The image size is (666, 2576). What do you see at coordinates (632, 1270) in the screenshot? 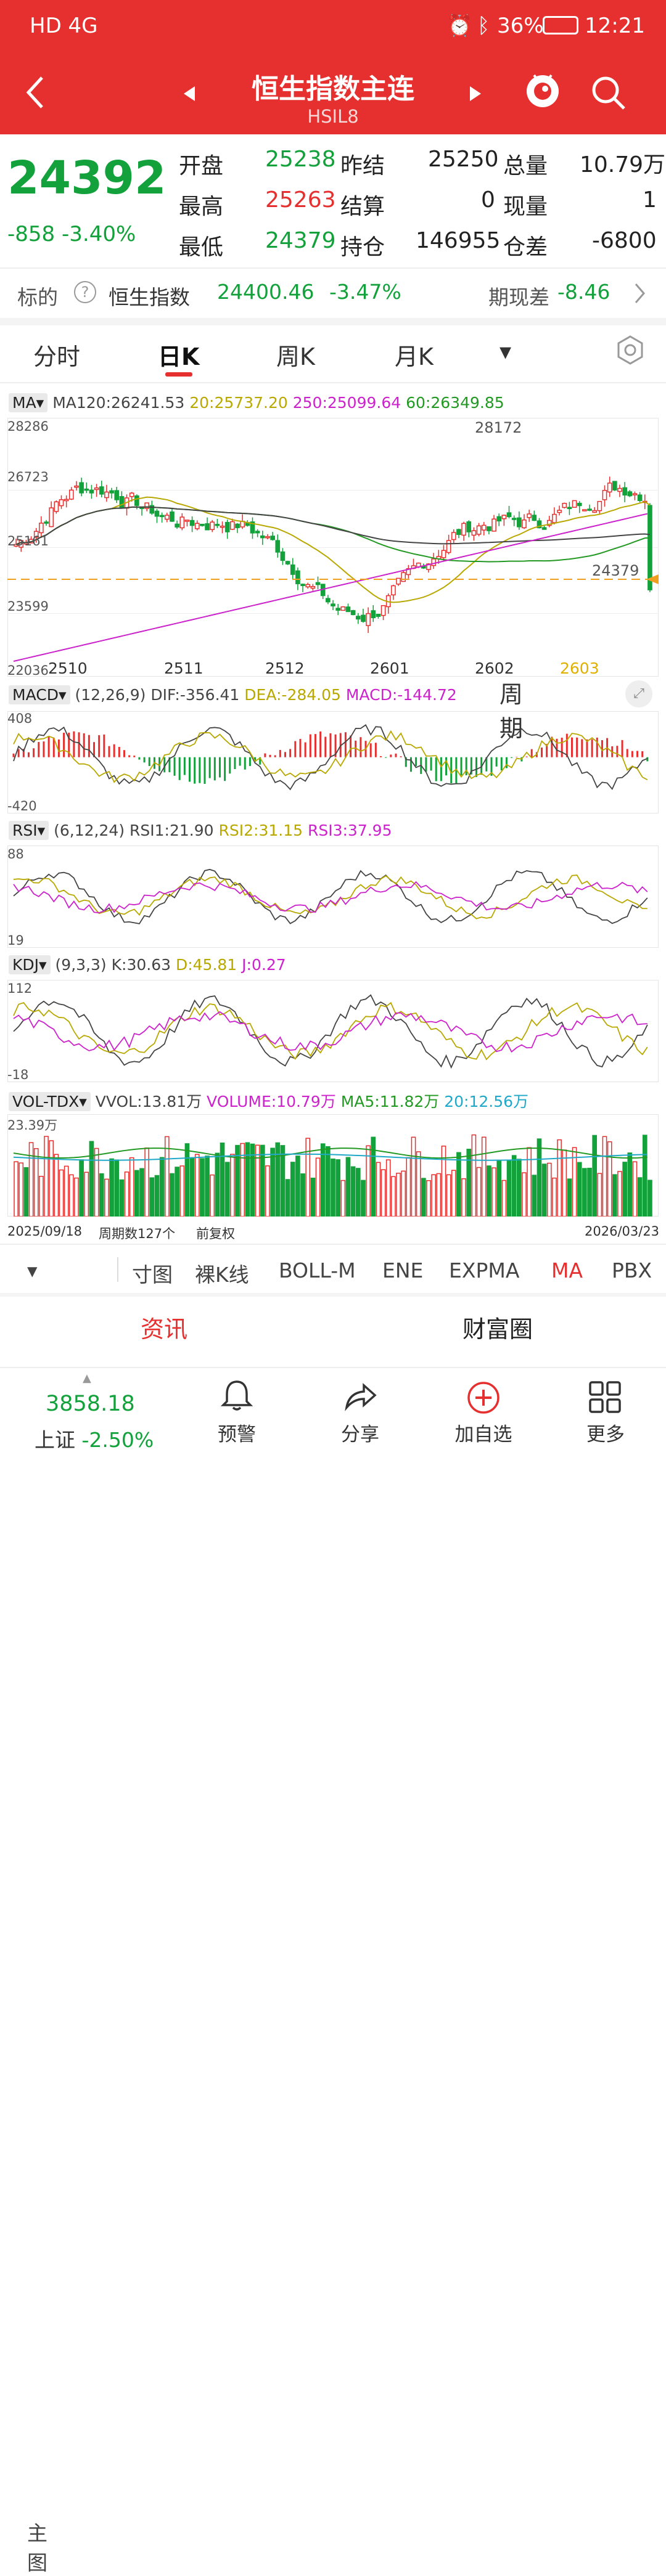
I see `tool-pbx: PBX` at bounding box center [632, 1270].